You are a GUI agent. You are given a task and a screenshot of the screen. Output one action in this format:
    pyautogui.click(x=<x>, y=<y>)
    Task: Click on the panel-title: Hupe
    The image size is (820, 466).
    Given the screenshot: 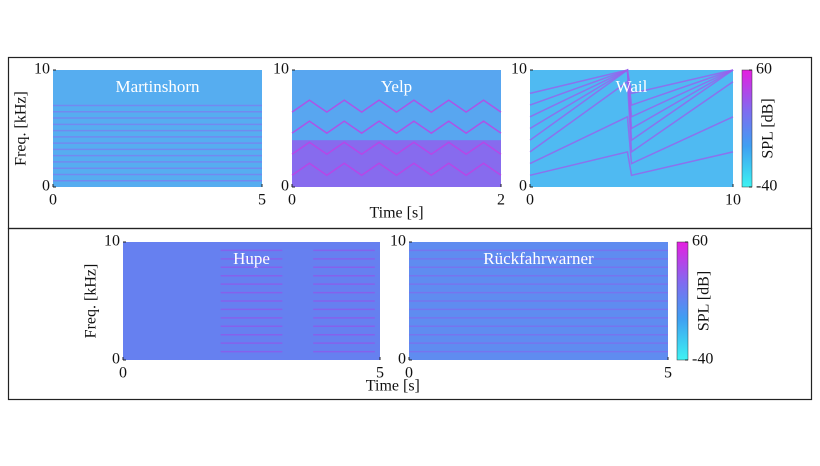 What is the action you would take?
    pyautogui.click(x=251, y=258)
    